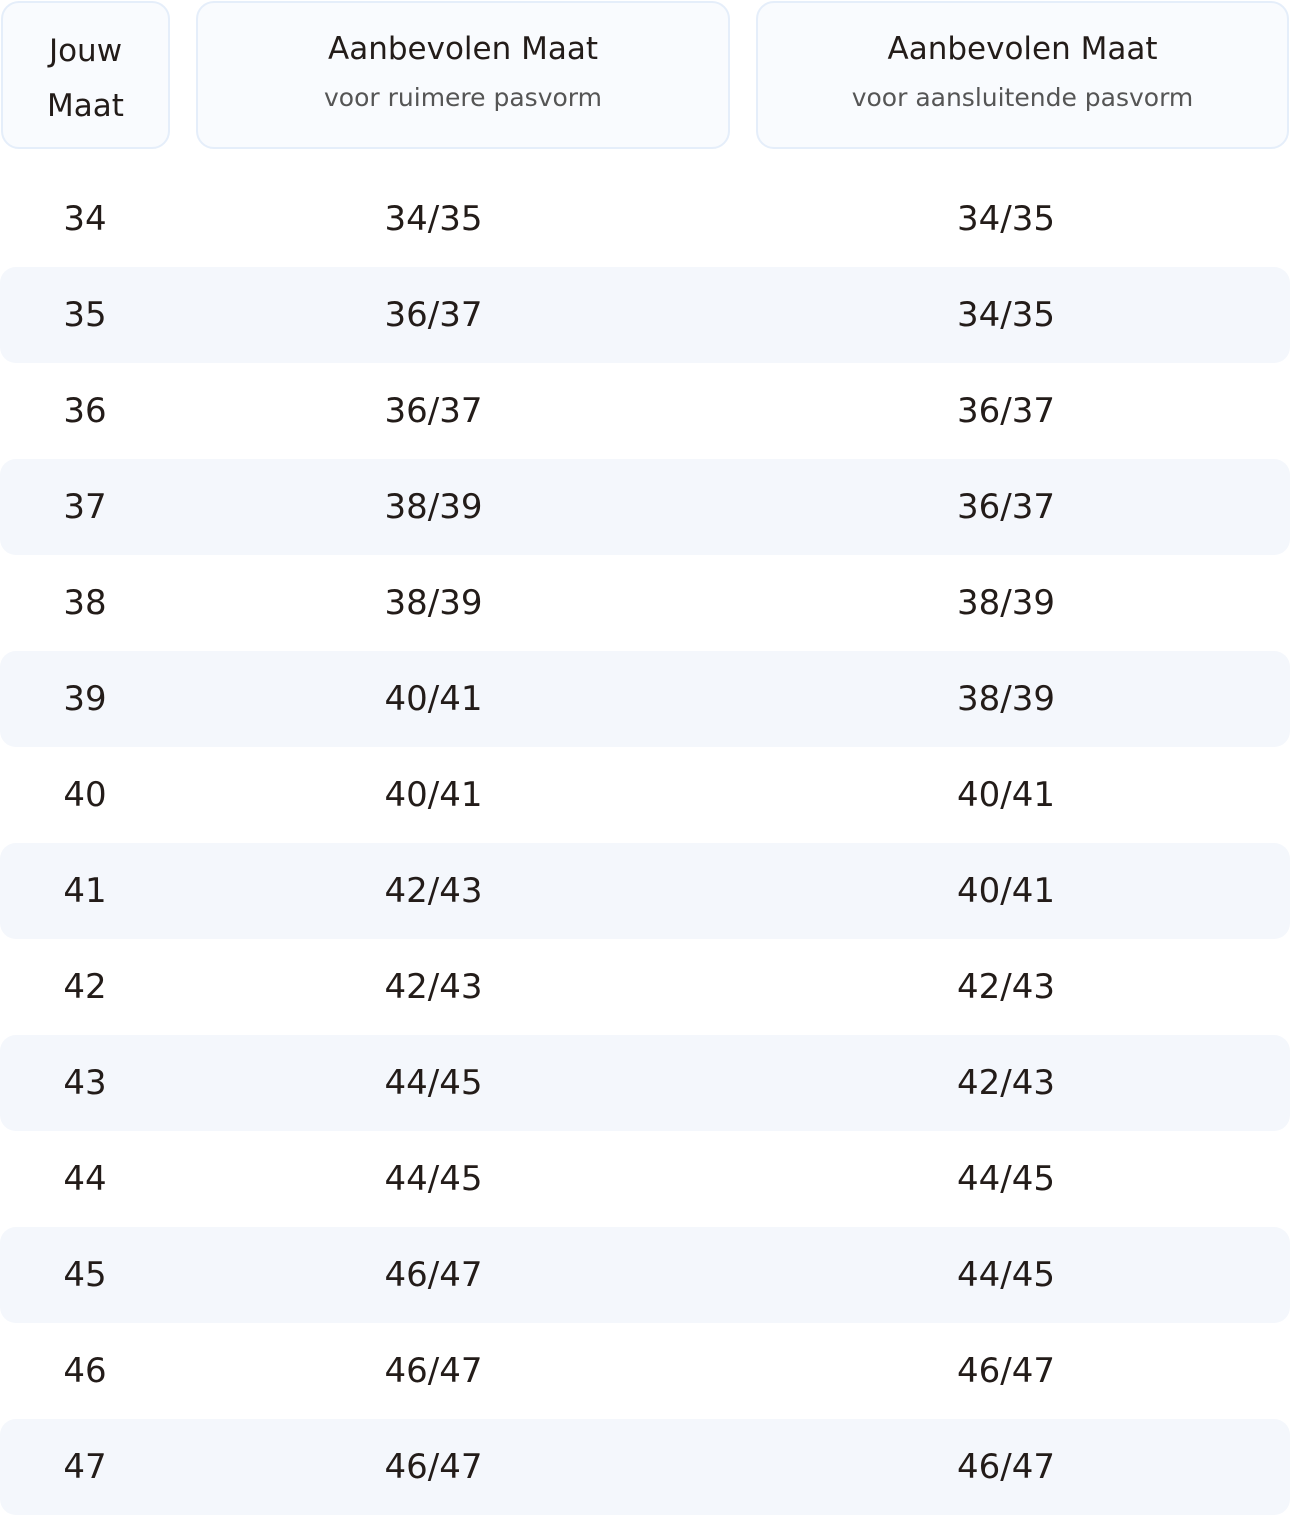 Image resolution: width=1290 pixels, height=1515 pixels. What do you see at coordinates (85, 1179) in the screenshot?
I see `your-size-cell: 44` at bounding box center [85, 1179].